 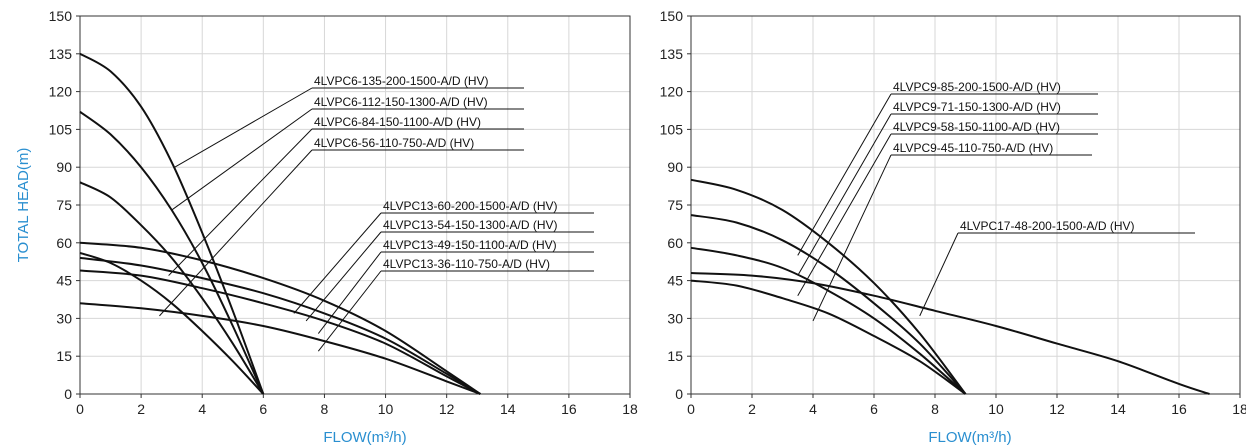 What do you see at coordinates (397, 122) in the screenshot?
I see `series-label: 4LVPC6-84-150-1100-A/D (HV)` at bounding box center [397, 122].